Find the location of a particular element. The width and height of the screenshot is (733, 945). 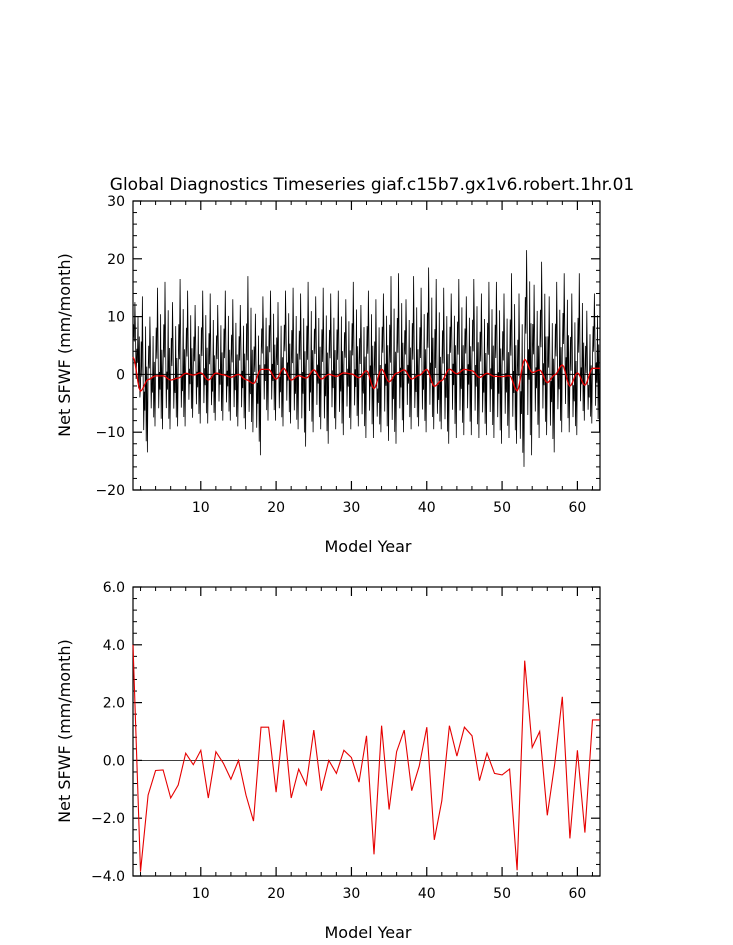

y-tick-label: 10 is located at coordinates (116, 318).